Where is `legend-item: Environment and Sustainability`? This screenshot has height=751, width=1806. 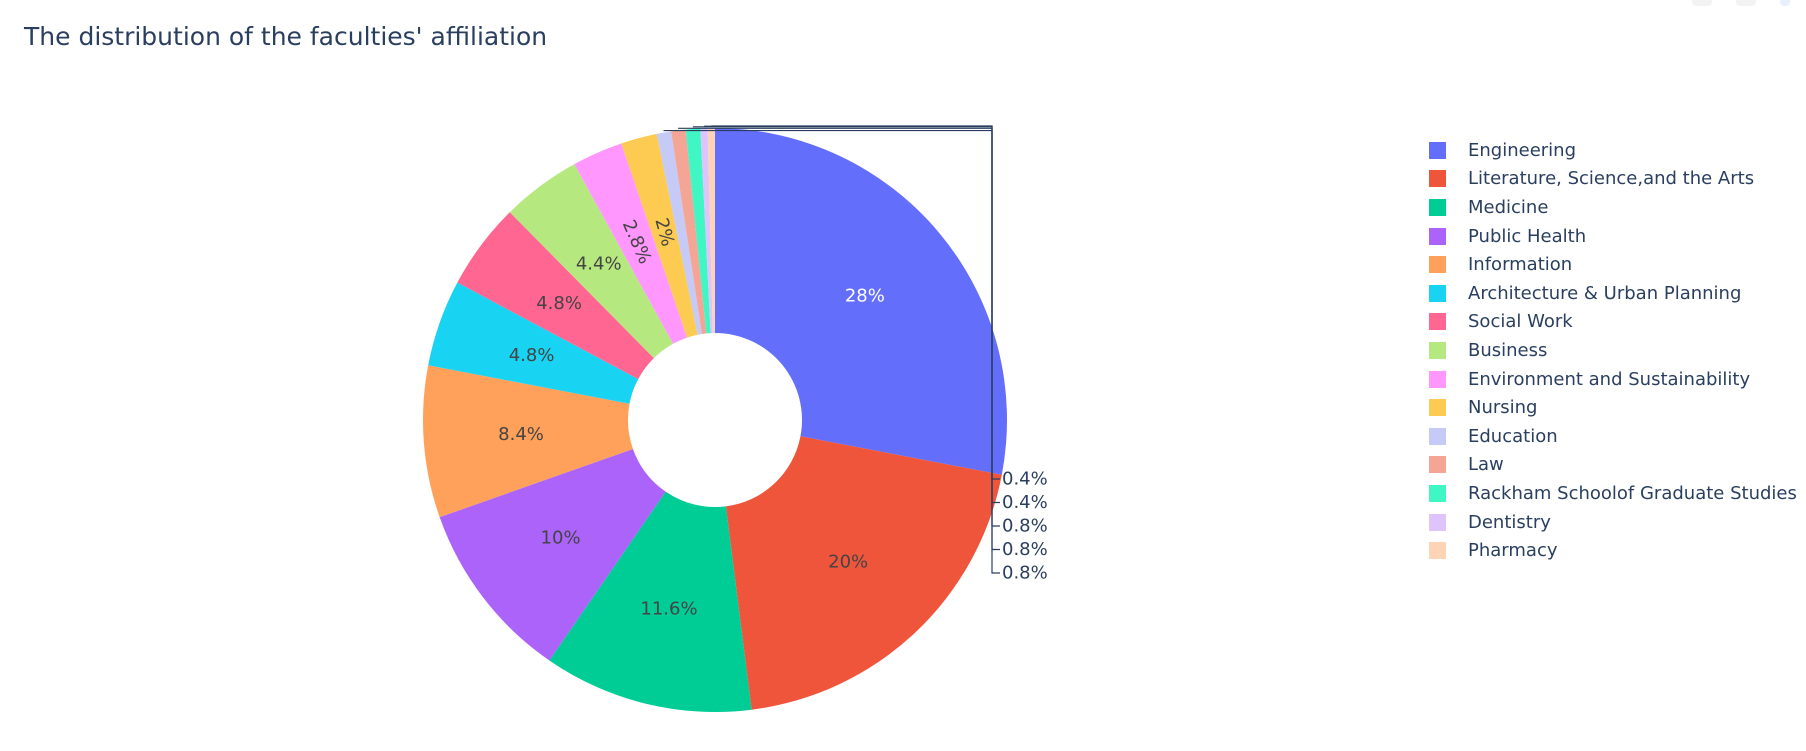 legend-item: Environment and Sustainability is located at coordinates (1613, 379).